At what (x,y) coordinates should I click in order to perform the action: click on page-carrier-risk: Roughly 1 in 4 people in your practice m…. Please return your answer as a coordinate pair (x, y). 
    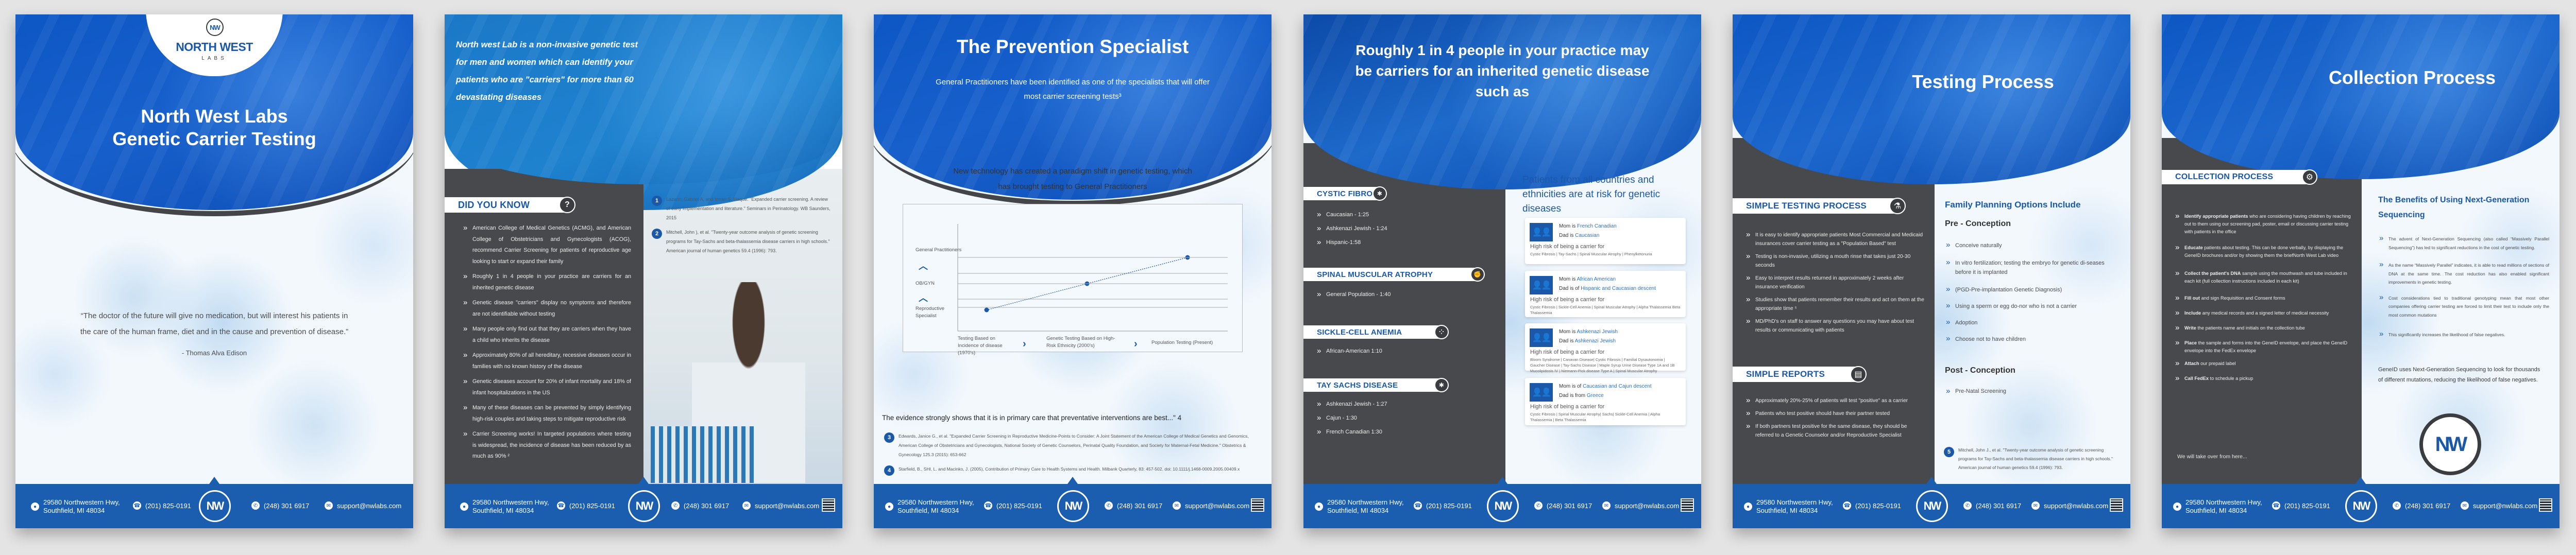
    Looking at the image, I should click on (1502, 271).